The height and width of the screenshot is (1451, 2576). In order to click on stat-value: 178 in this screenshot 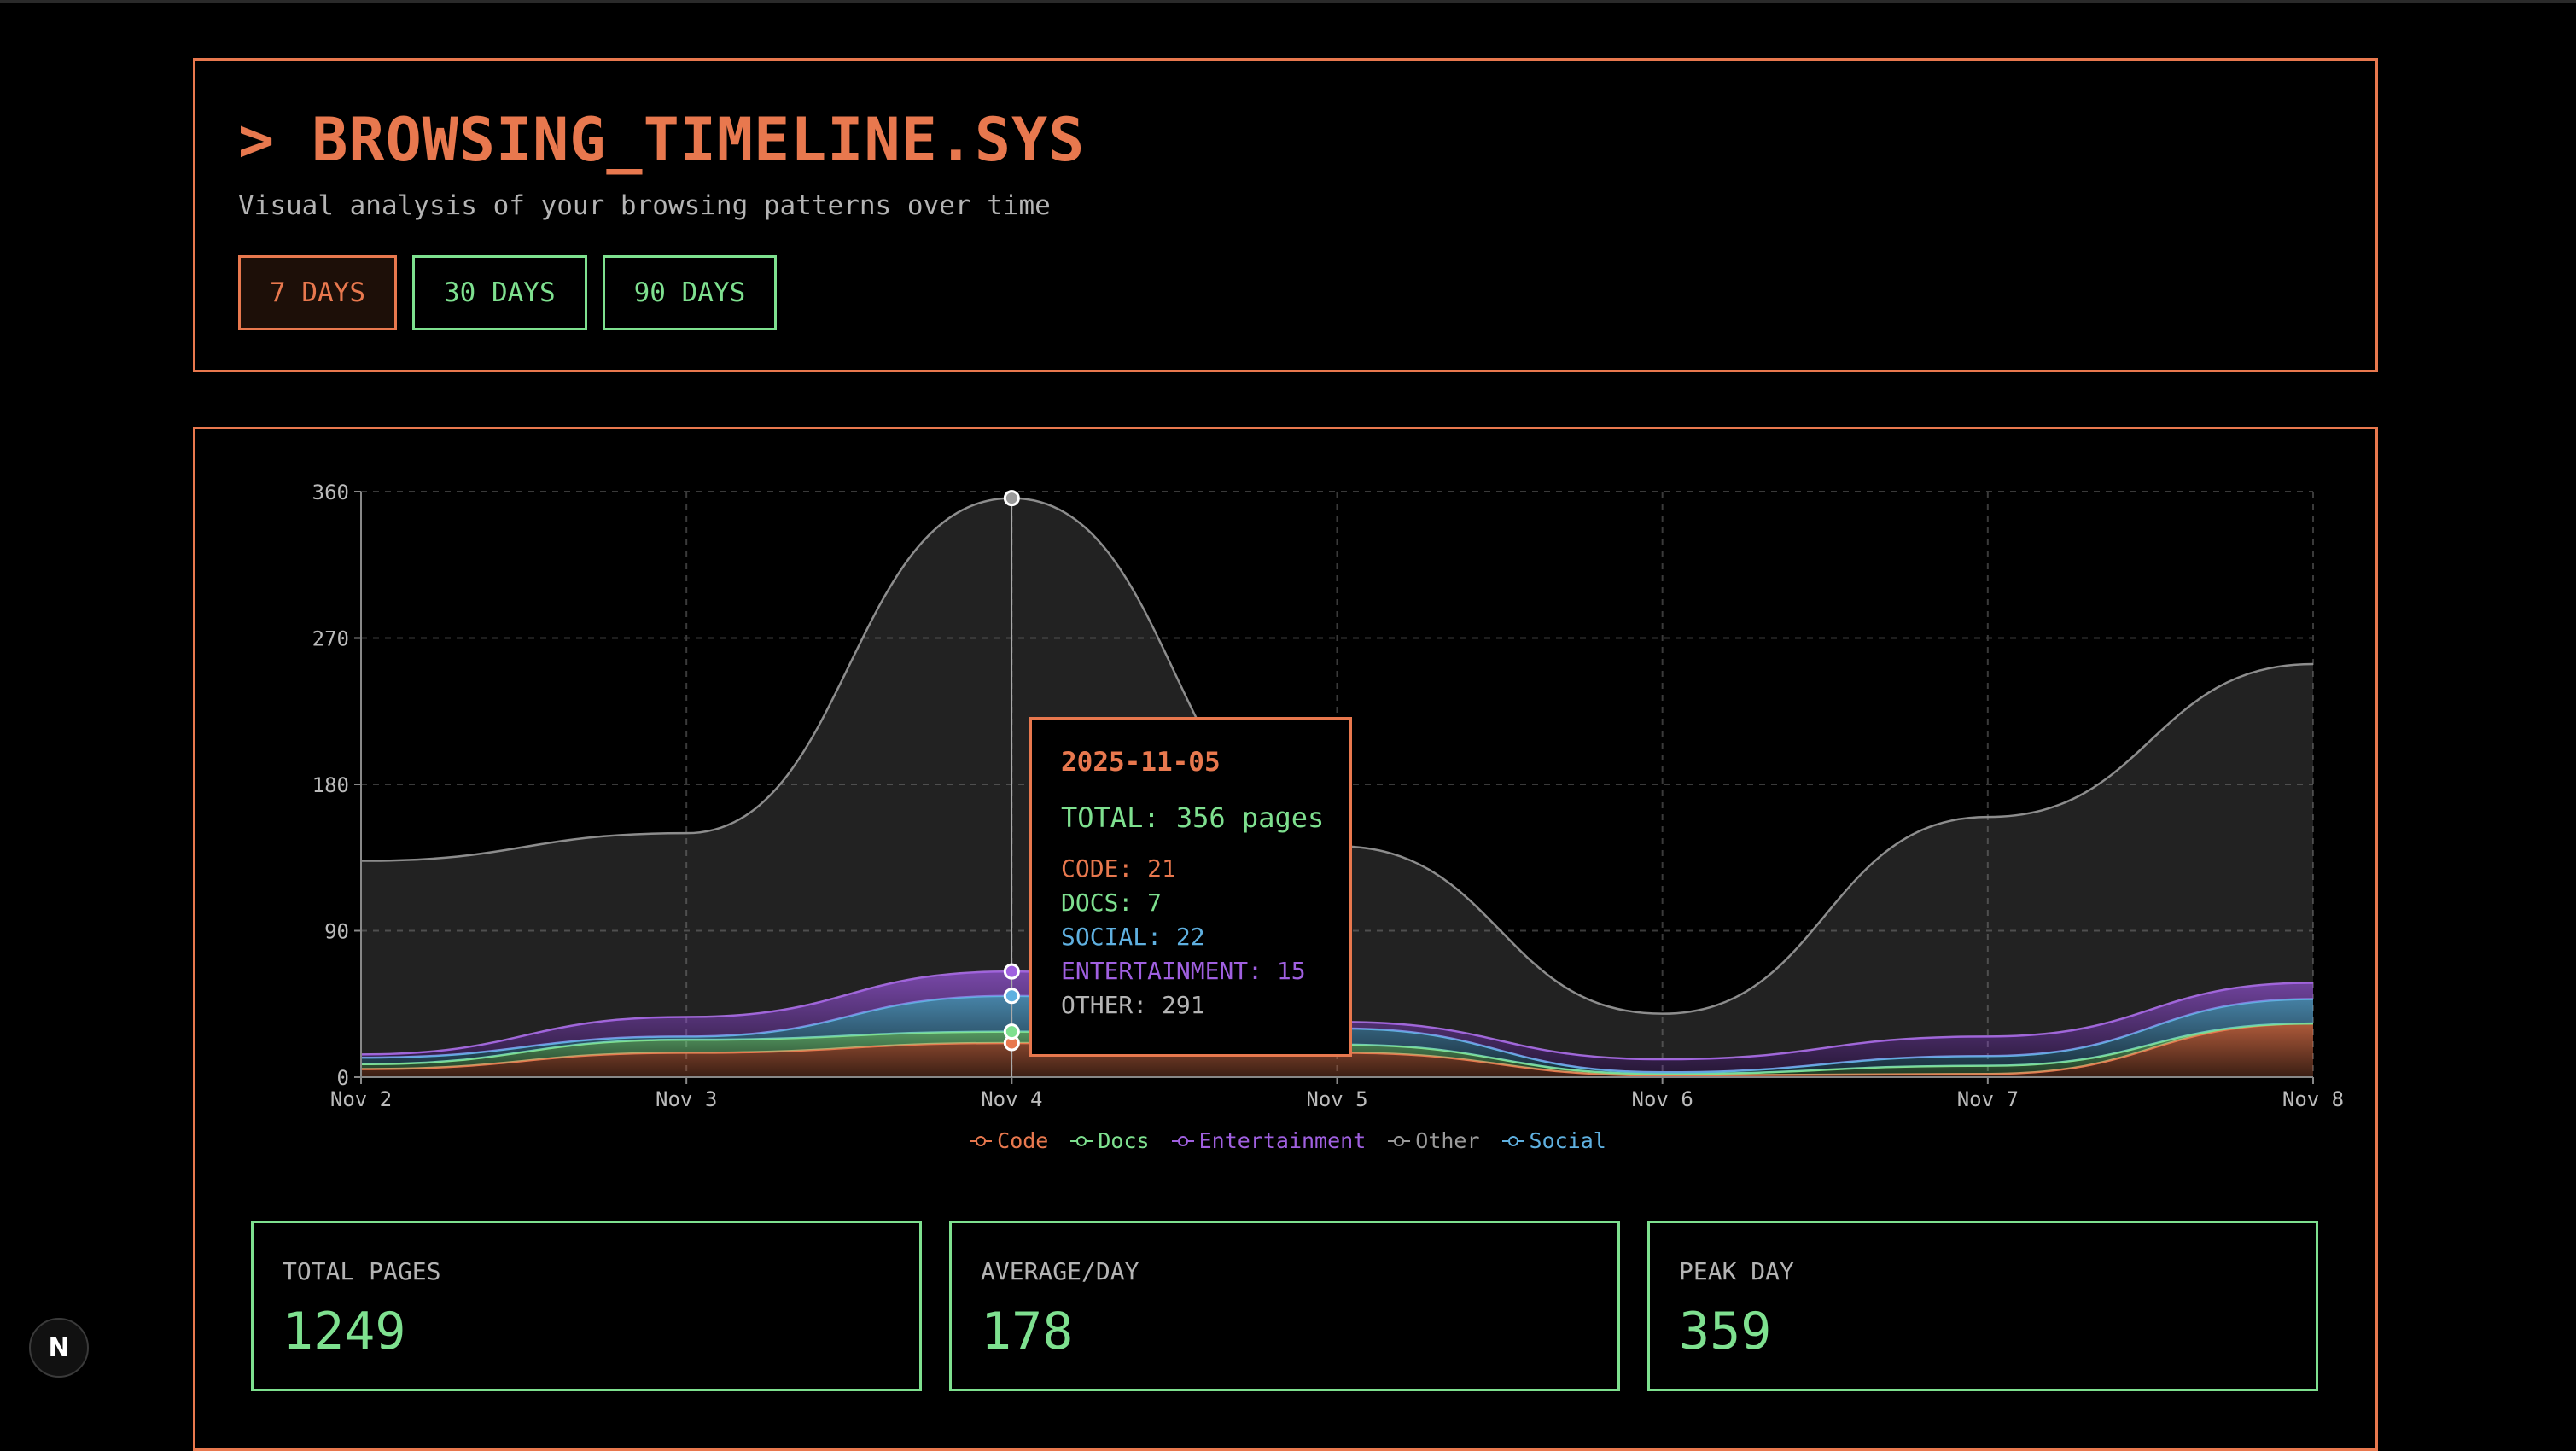, I will do `click(1027, 1331)`.